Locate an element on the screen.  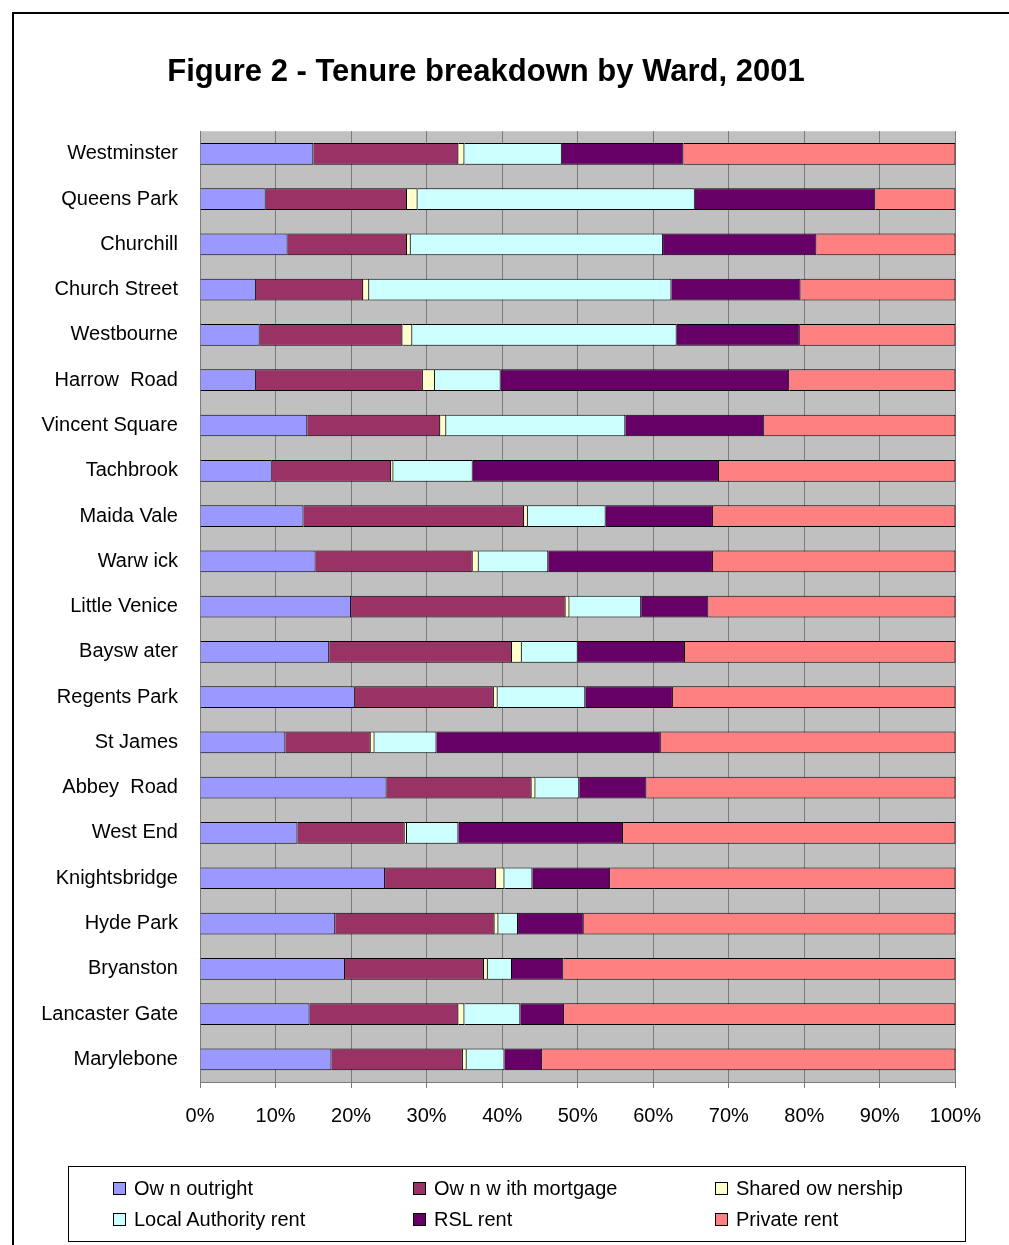
y-tick-label: Vincent Square is located at coordinates (109, 424).